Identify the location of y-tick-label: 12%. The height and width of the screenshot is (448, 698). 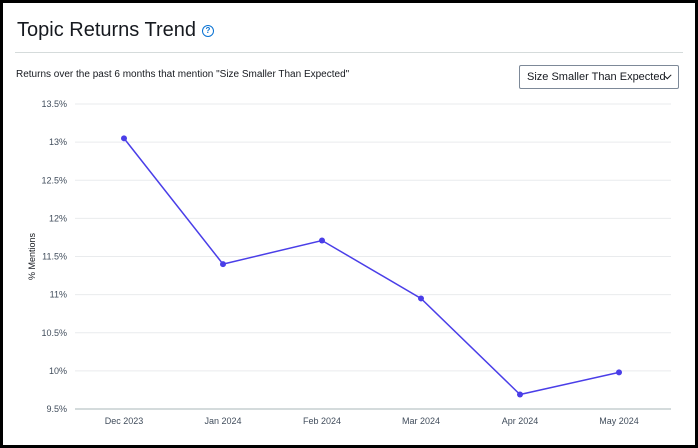
(58, 218).